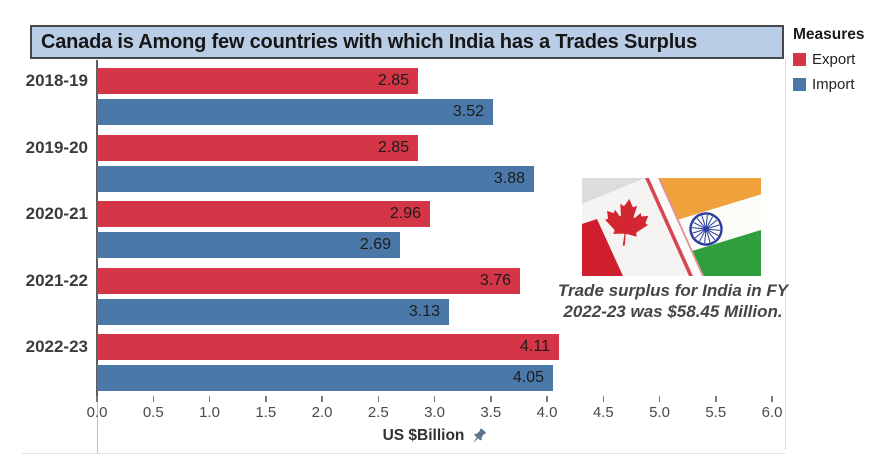  I want to click on x-tick-mark-0.5, so click(153, 399).